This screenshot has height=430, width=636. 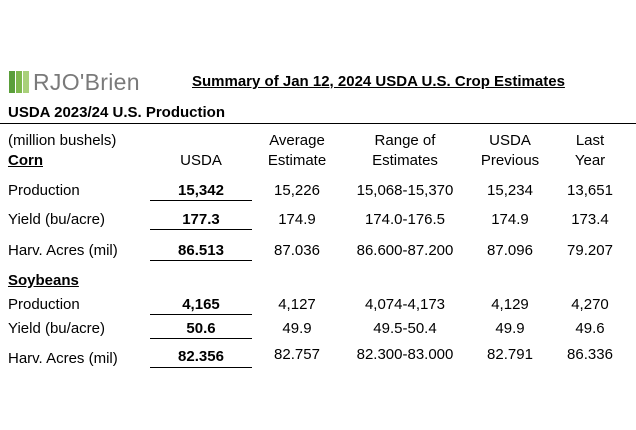 What do you see at coordinates (405, 250) in the screenshot?
I see `range-value: 86.600-87.200` at bounding box center [405, 250].